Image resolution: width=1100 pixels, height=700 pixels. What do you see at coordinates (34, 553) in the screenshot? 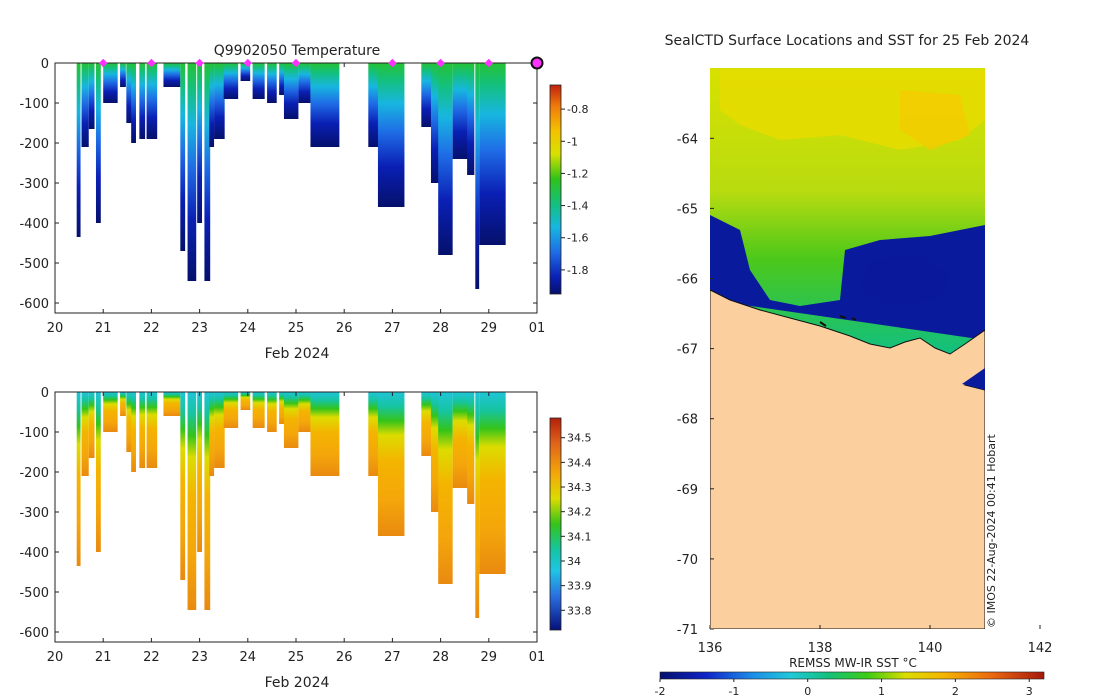
I see `y-tick-label: -400` at bounding box center [34, 553].